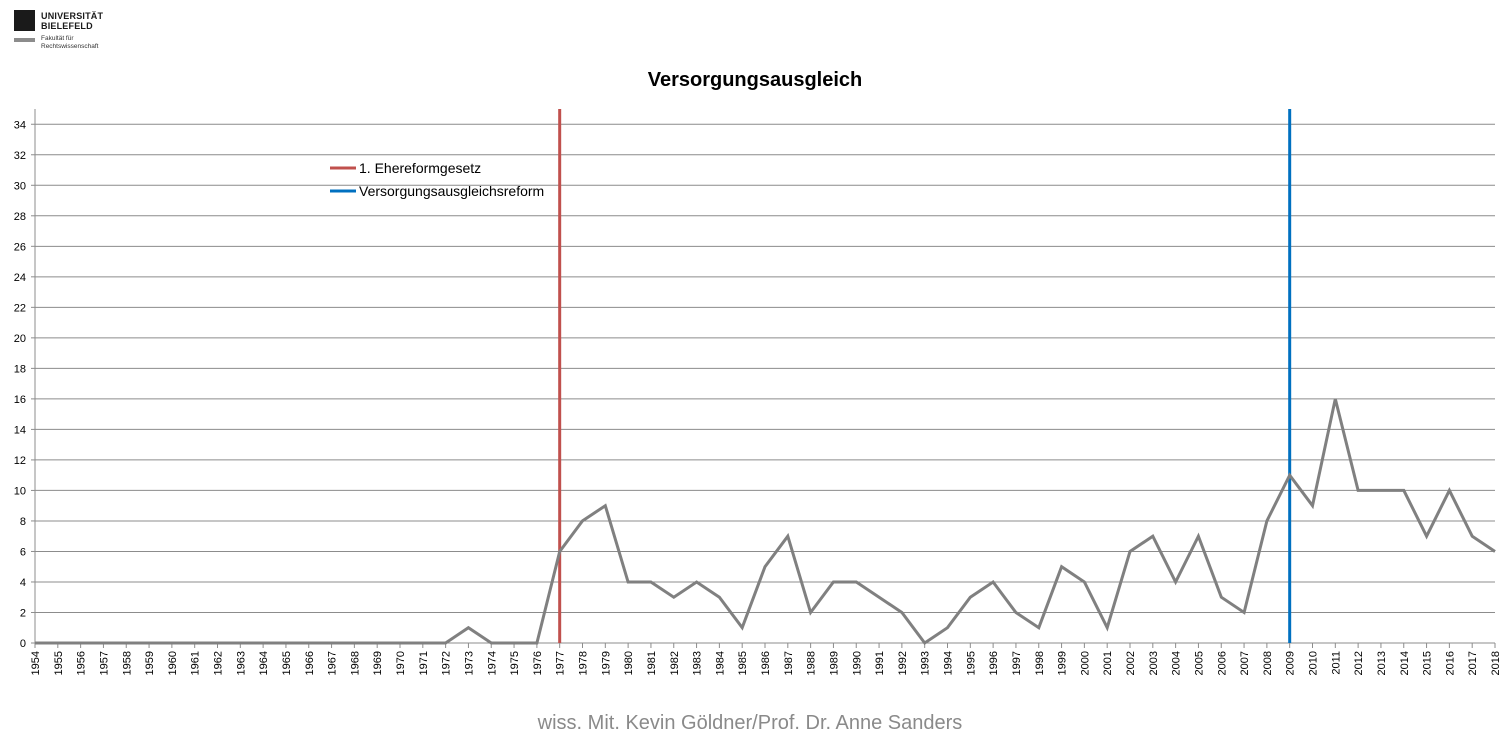 This screenshot has height=756, width=1512. What do you see at coordinates (1473, 663) in the screenshot?
I see `x-tick-label: 2017` at bounding box center [1473, 663].